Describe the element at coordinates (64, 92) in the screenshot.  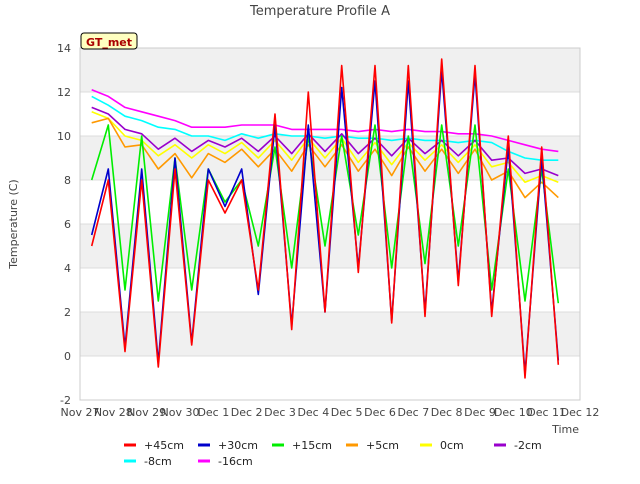
I see `y-tick-label: 12` at that location.